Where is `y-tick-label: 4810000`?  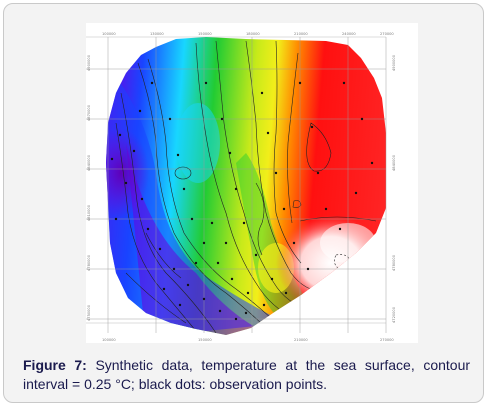
y-tick-label: 4810000 is located at coordinates (89, 212).